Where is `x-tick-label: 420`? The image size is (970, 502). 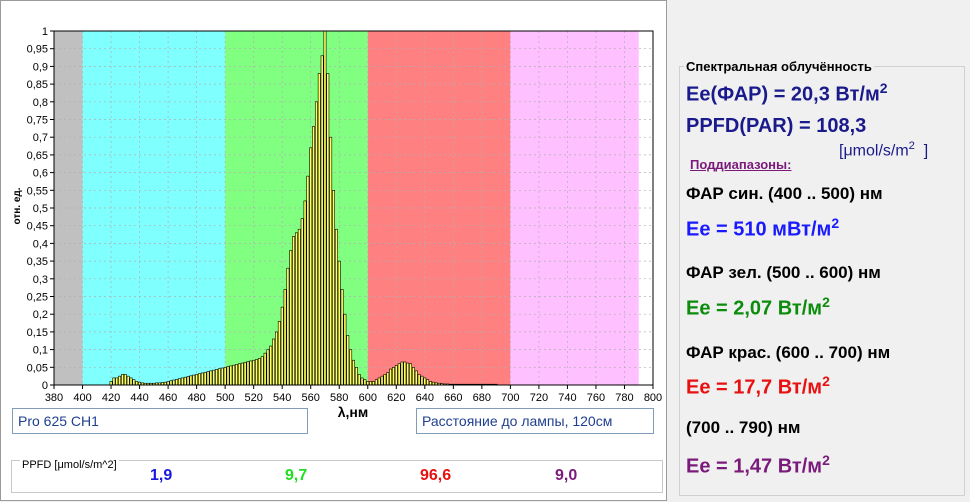 x-tick-label: 420 is located at coordinates (111, 398).